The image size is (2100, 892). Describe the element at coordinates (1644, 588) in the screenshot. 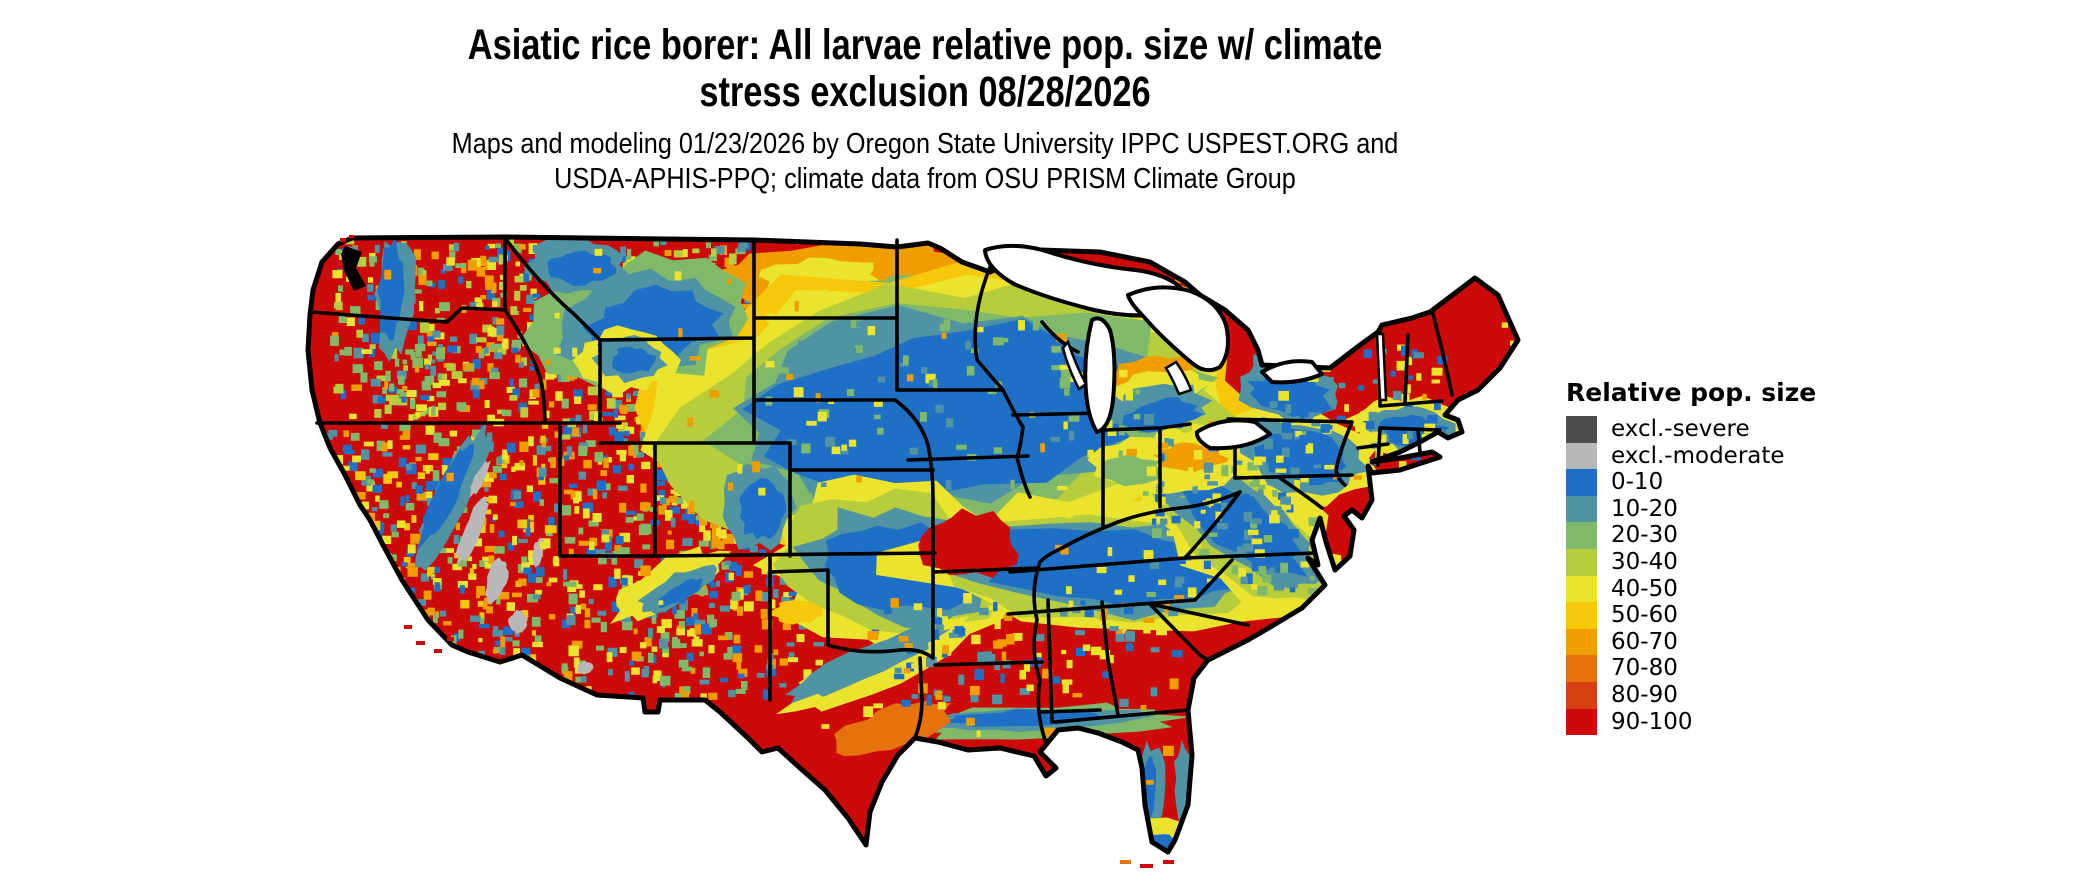

I see `legend-entry-label: 40-50` at that location.